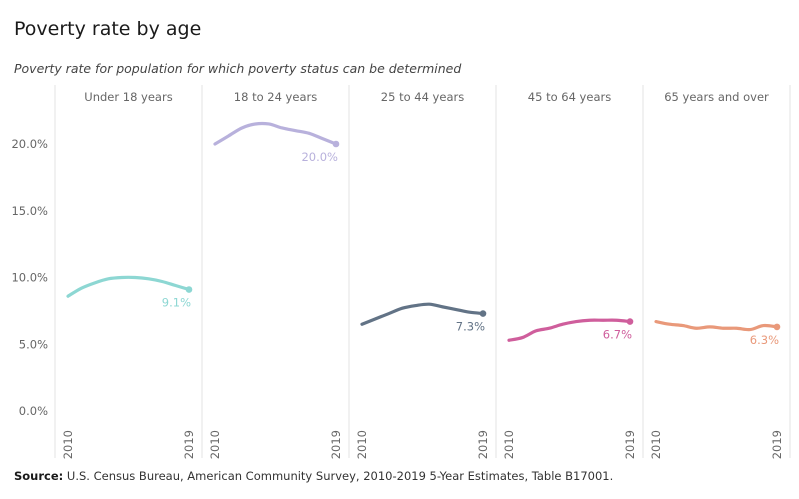  I want to click on panel: Under 18 years 9.1% 2010 2019, so click(128, 274).